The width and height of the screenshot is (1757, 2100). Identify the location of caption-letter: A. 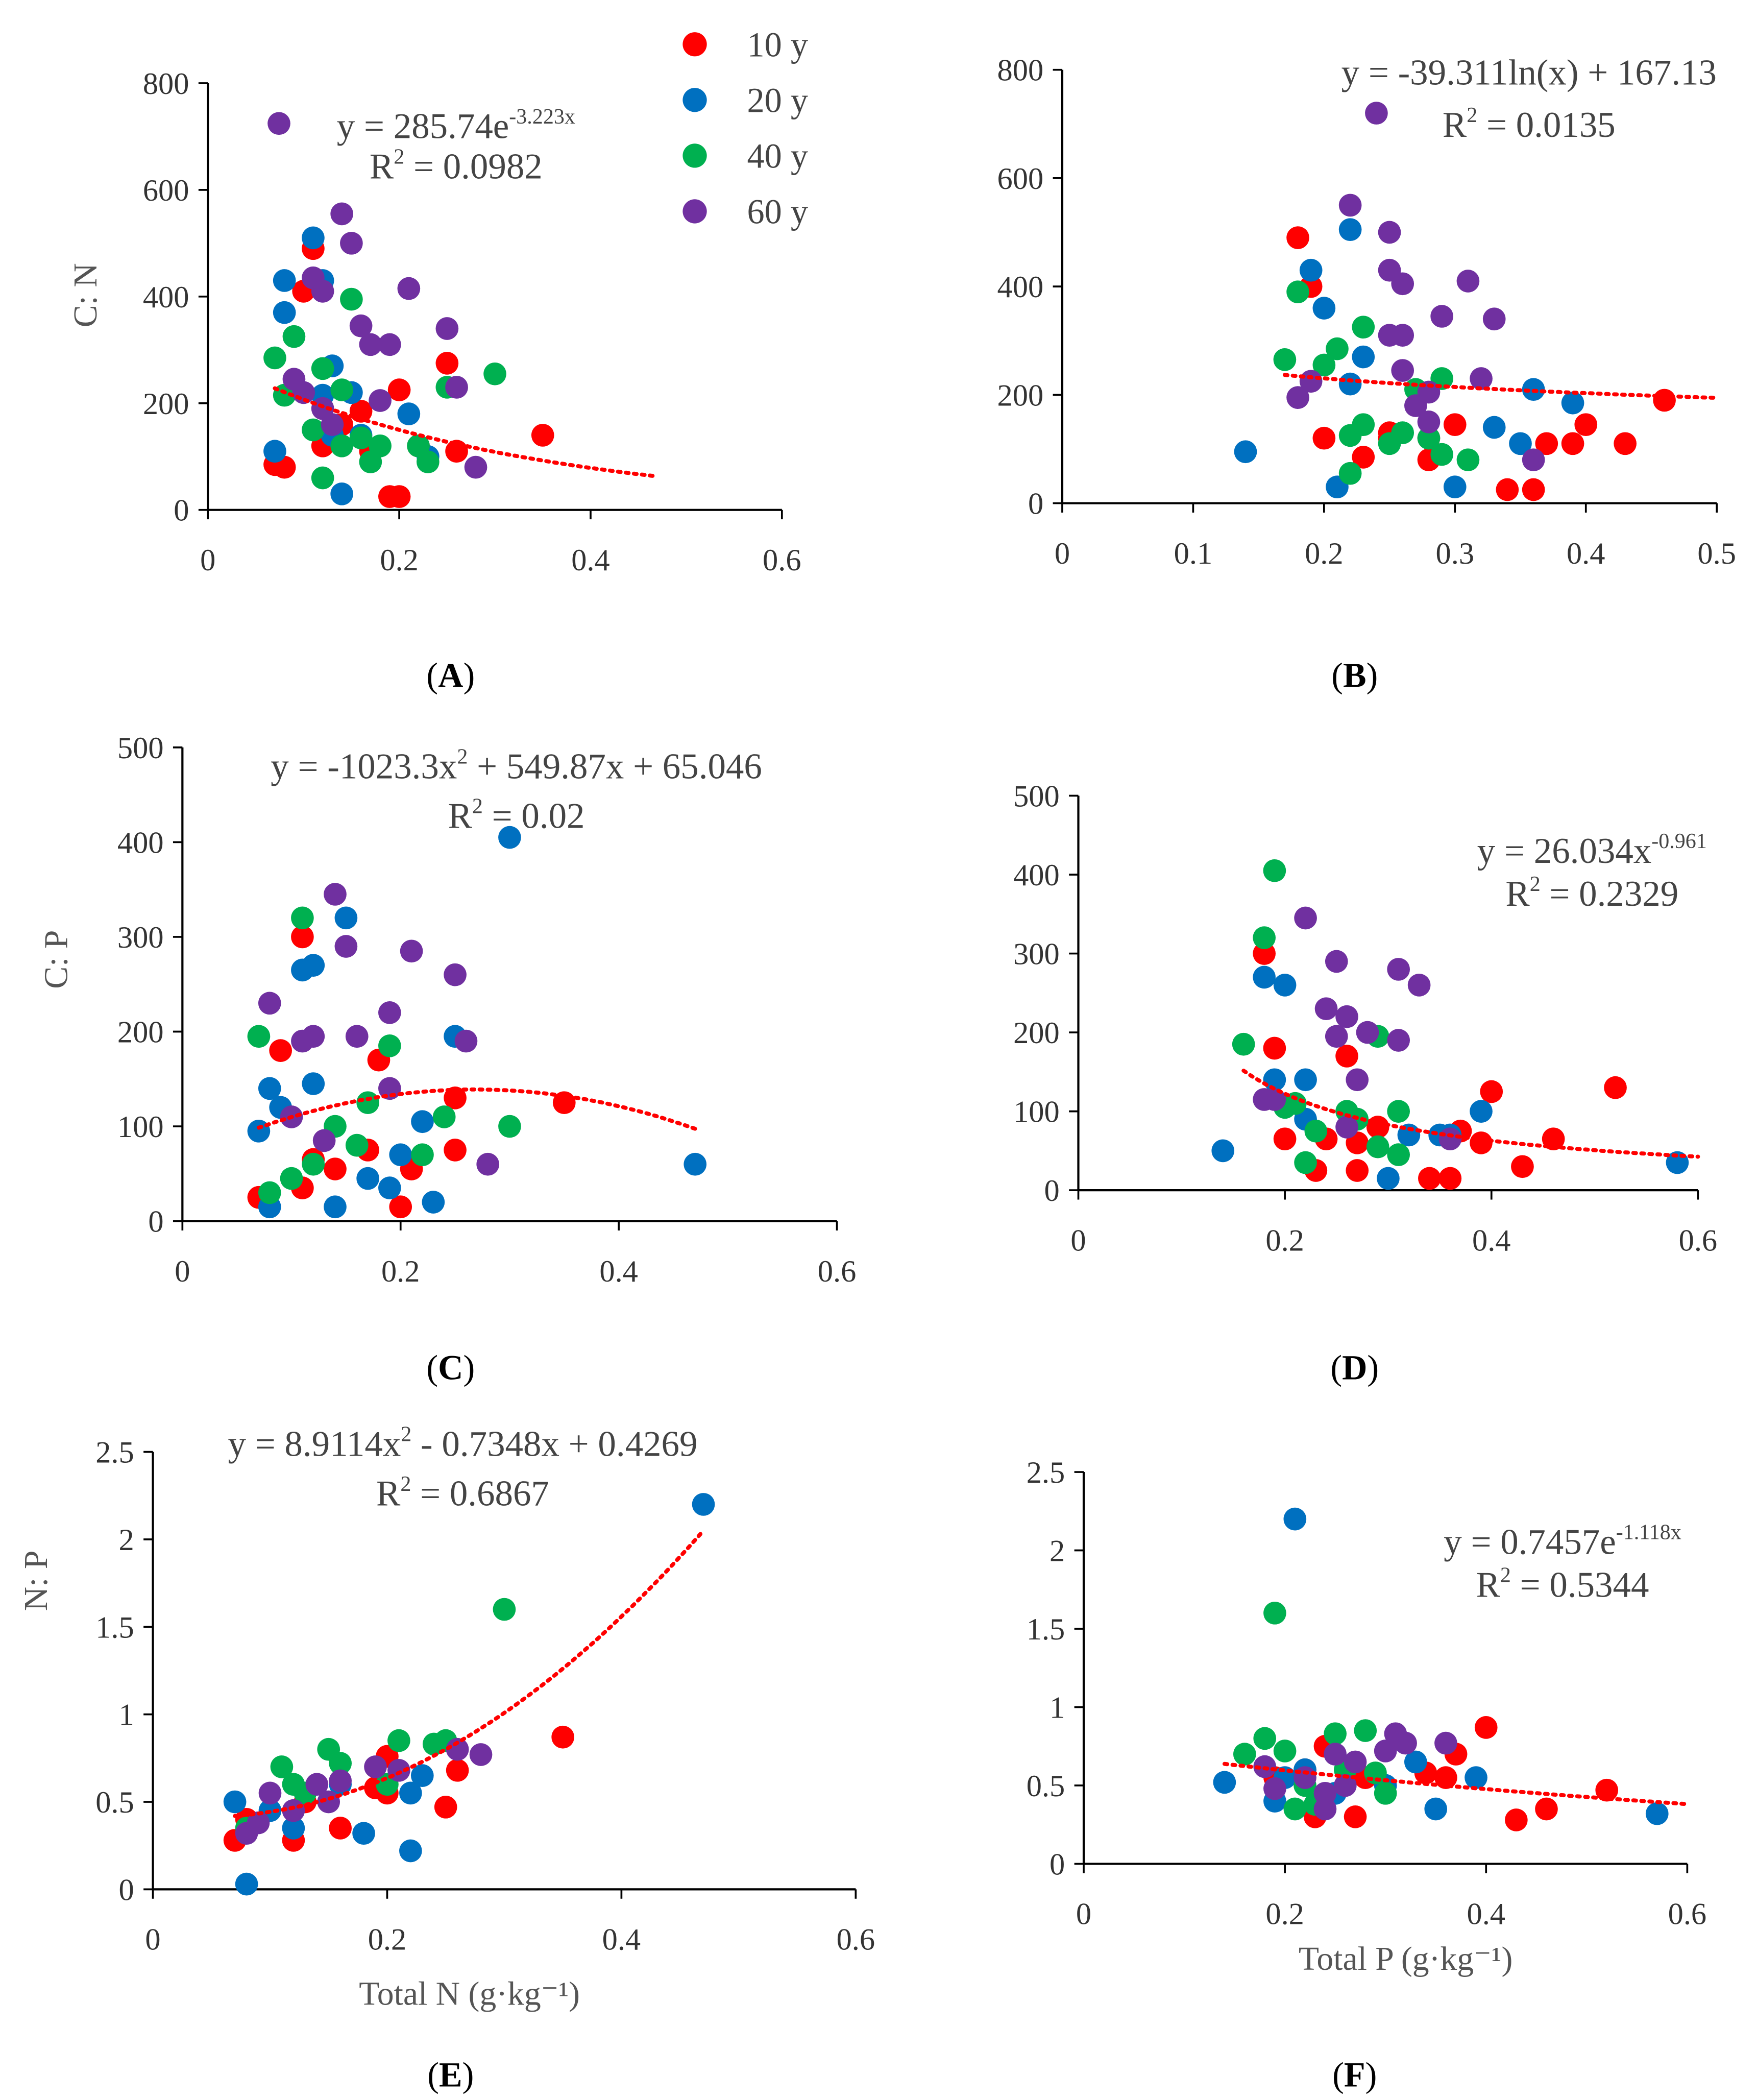
(450, 676).